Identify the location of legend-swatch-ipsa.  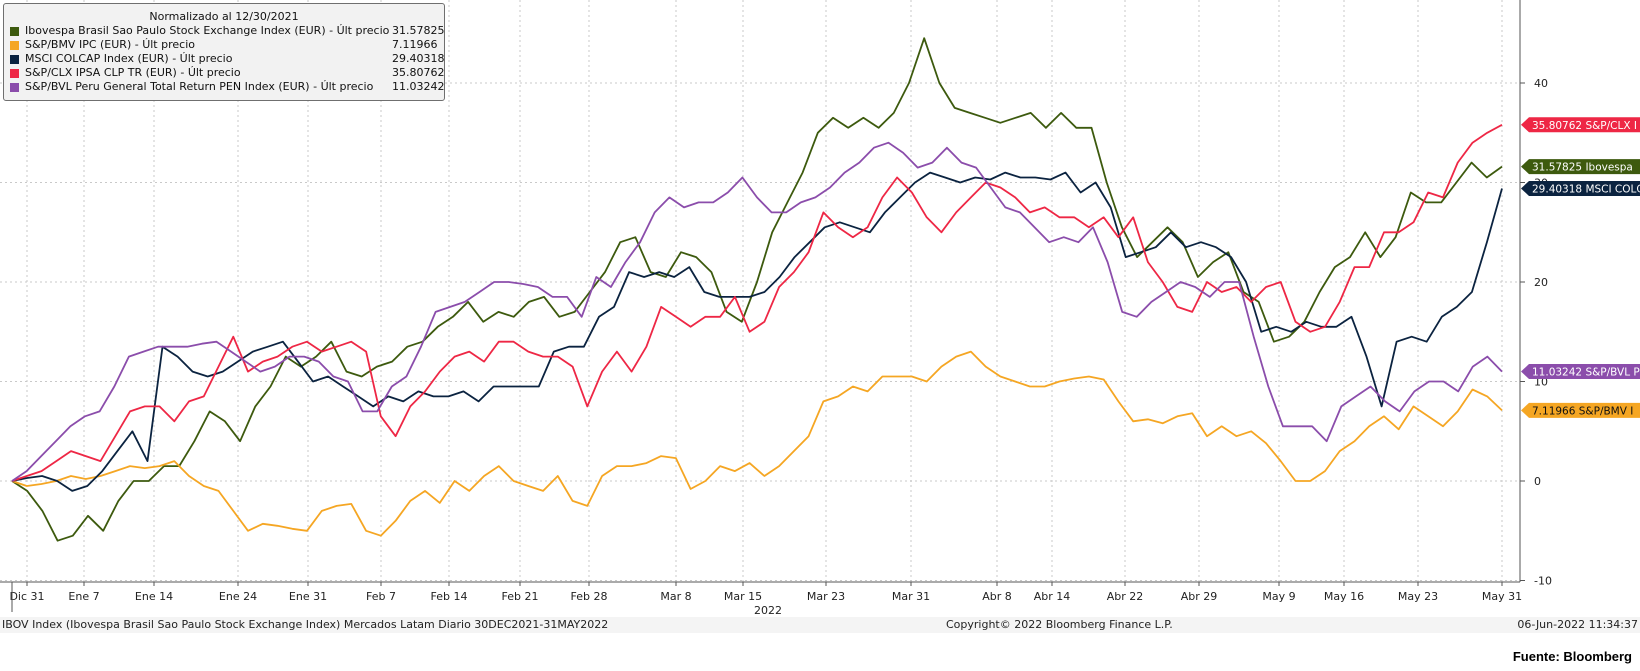
(14, 73).